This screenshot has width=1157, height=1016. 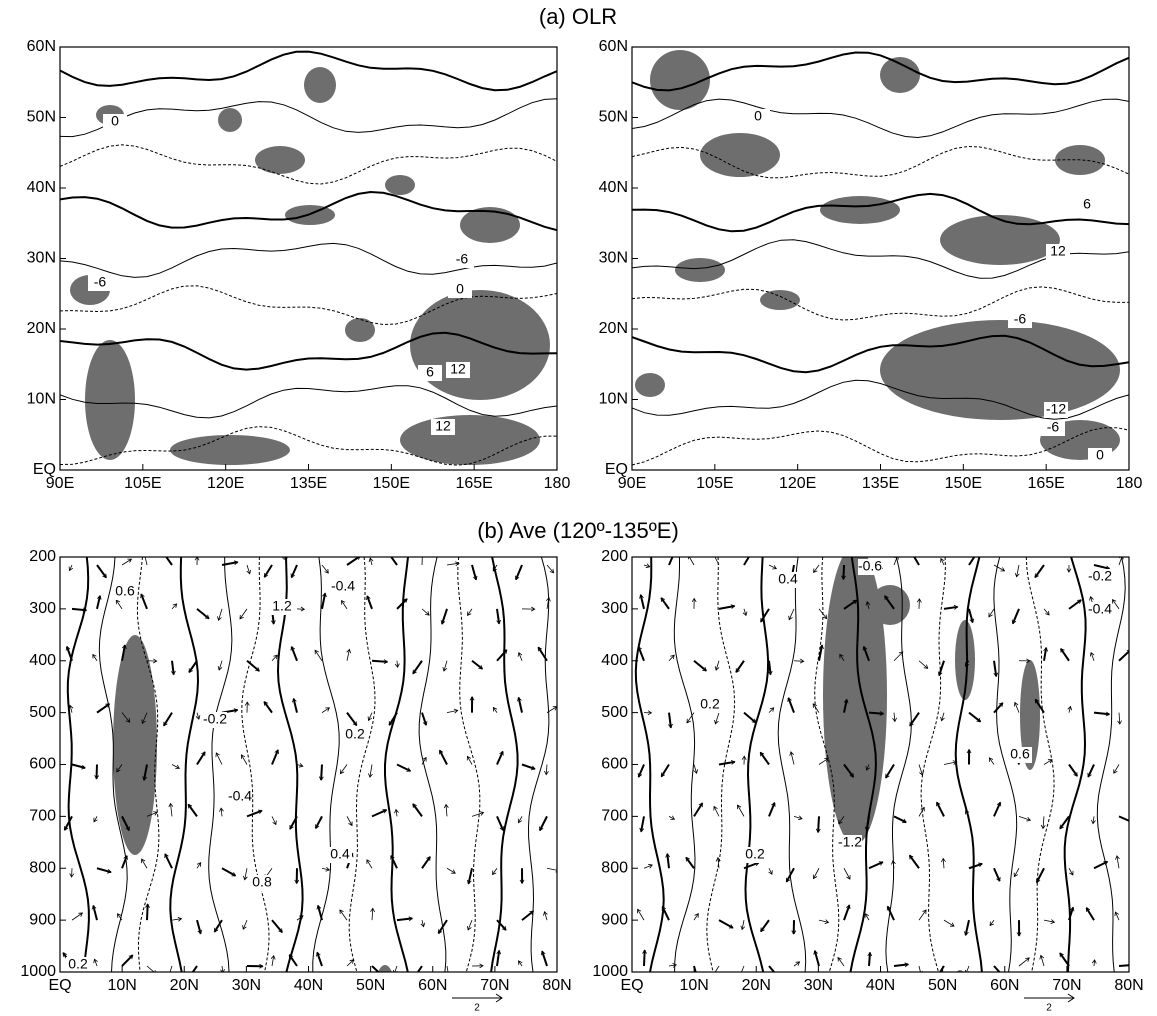 What do you see at coordinates (614, 919) in the screenshot?
I see `y-tick-label: 900` at bounding box center [614, 919].